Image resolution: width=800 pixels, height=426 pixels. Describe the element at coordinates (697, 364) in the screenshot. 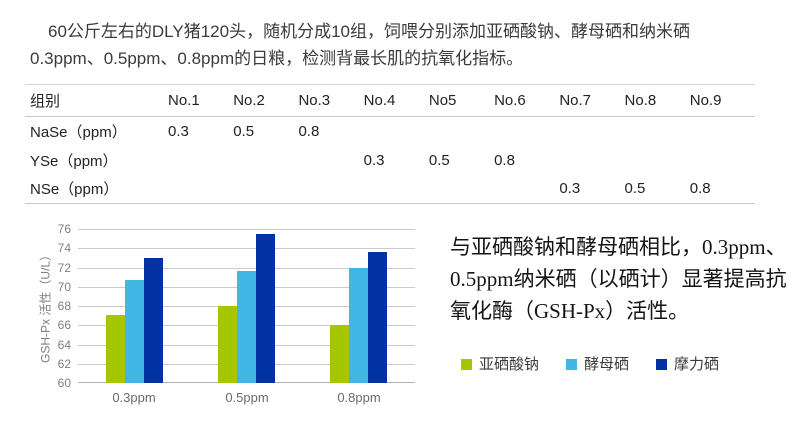

I see `legend-label: 摩力硒` at that location.